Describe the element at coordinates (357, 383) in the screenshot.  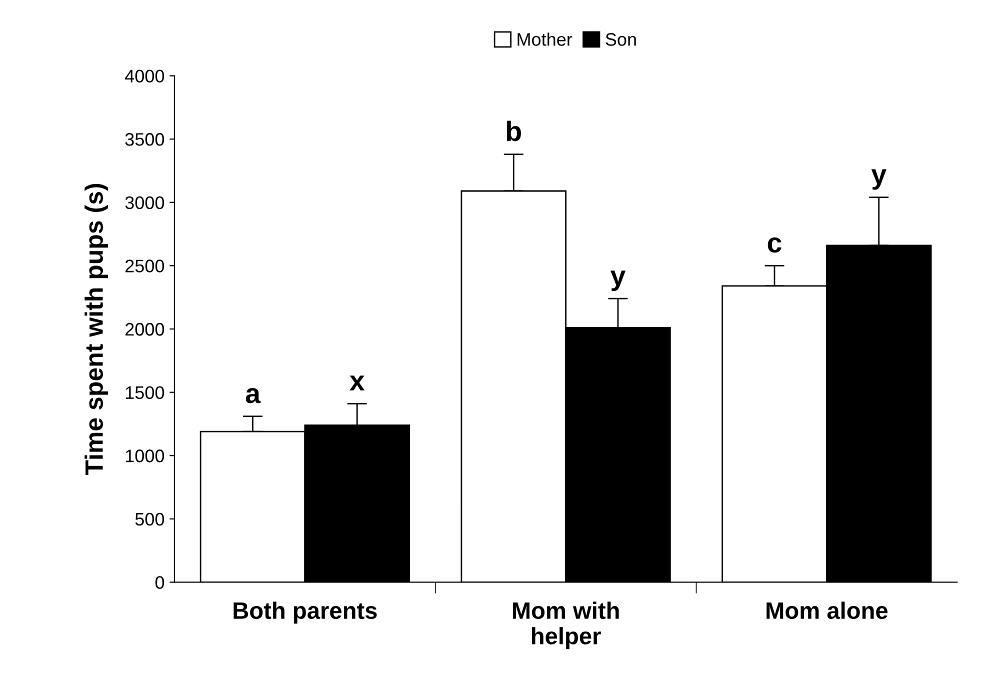
I see `annotation: x` at that location.